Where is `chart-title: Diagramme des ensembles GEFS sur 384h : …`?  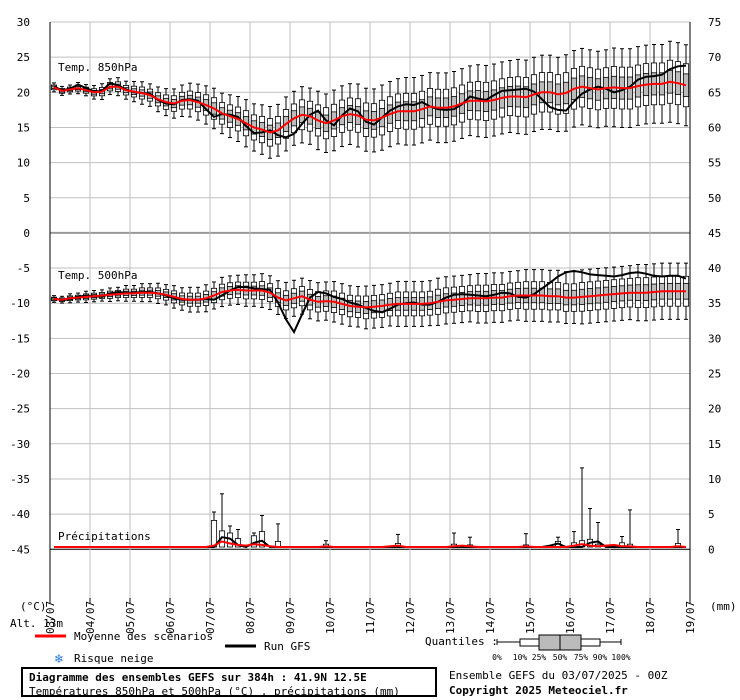 chart-title: Diagramme des ensembles GEFS sur 384h : … is located at coordinates (198, 677).